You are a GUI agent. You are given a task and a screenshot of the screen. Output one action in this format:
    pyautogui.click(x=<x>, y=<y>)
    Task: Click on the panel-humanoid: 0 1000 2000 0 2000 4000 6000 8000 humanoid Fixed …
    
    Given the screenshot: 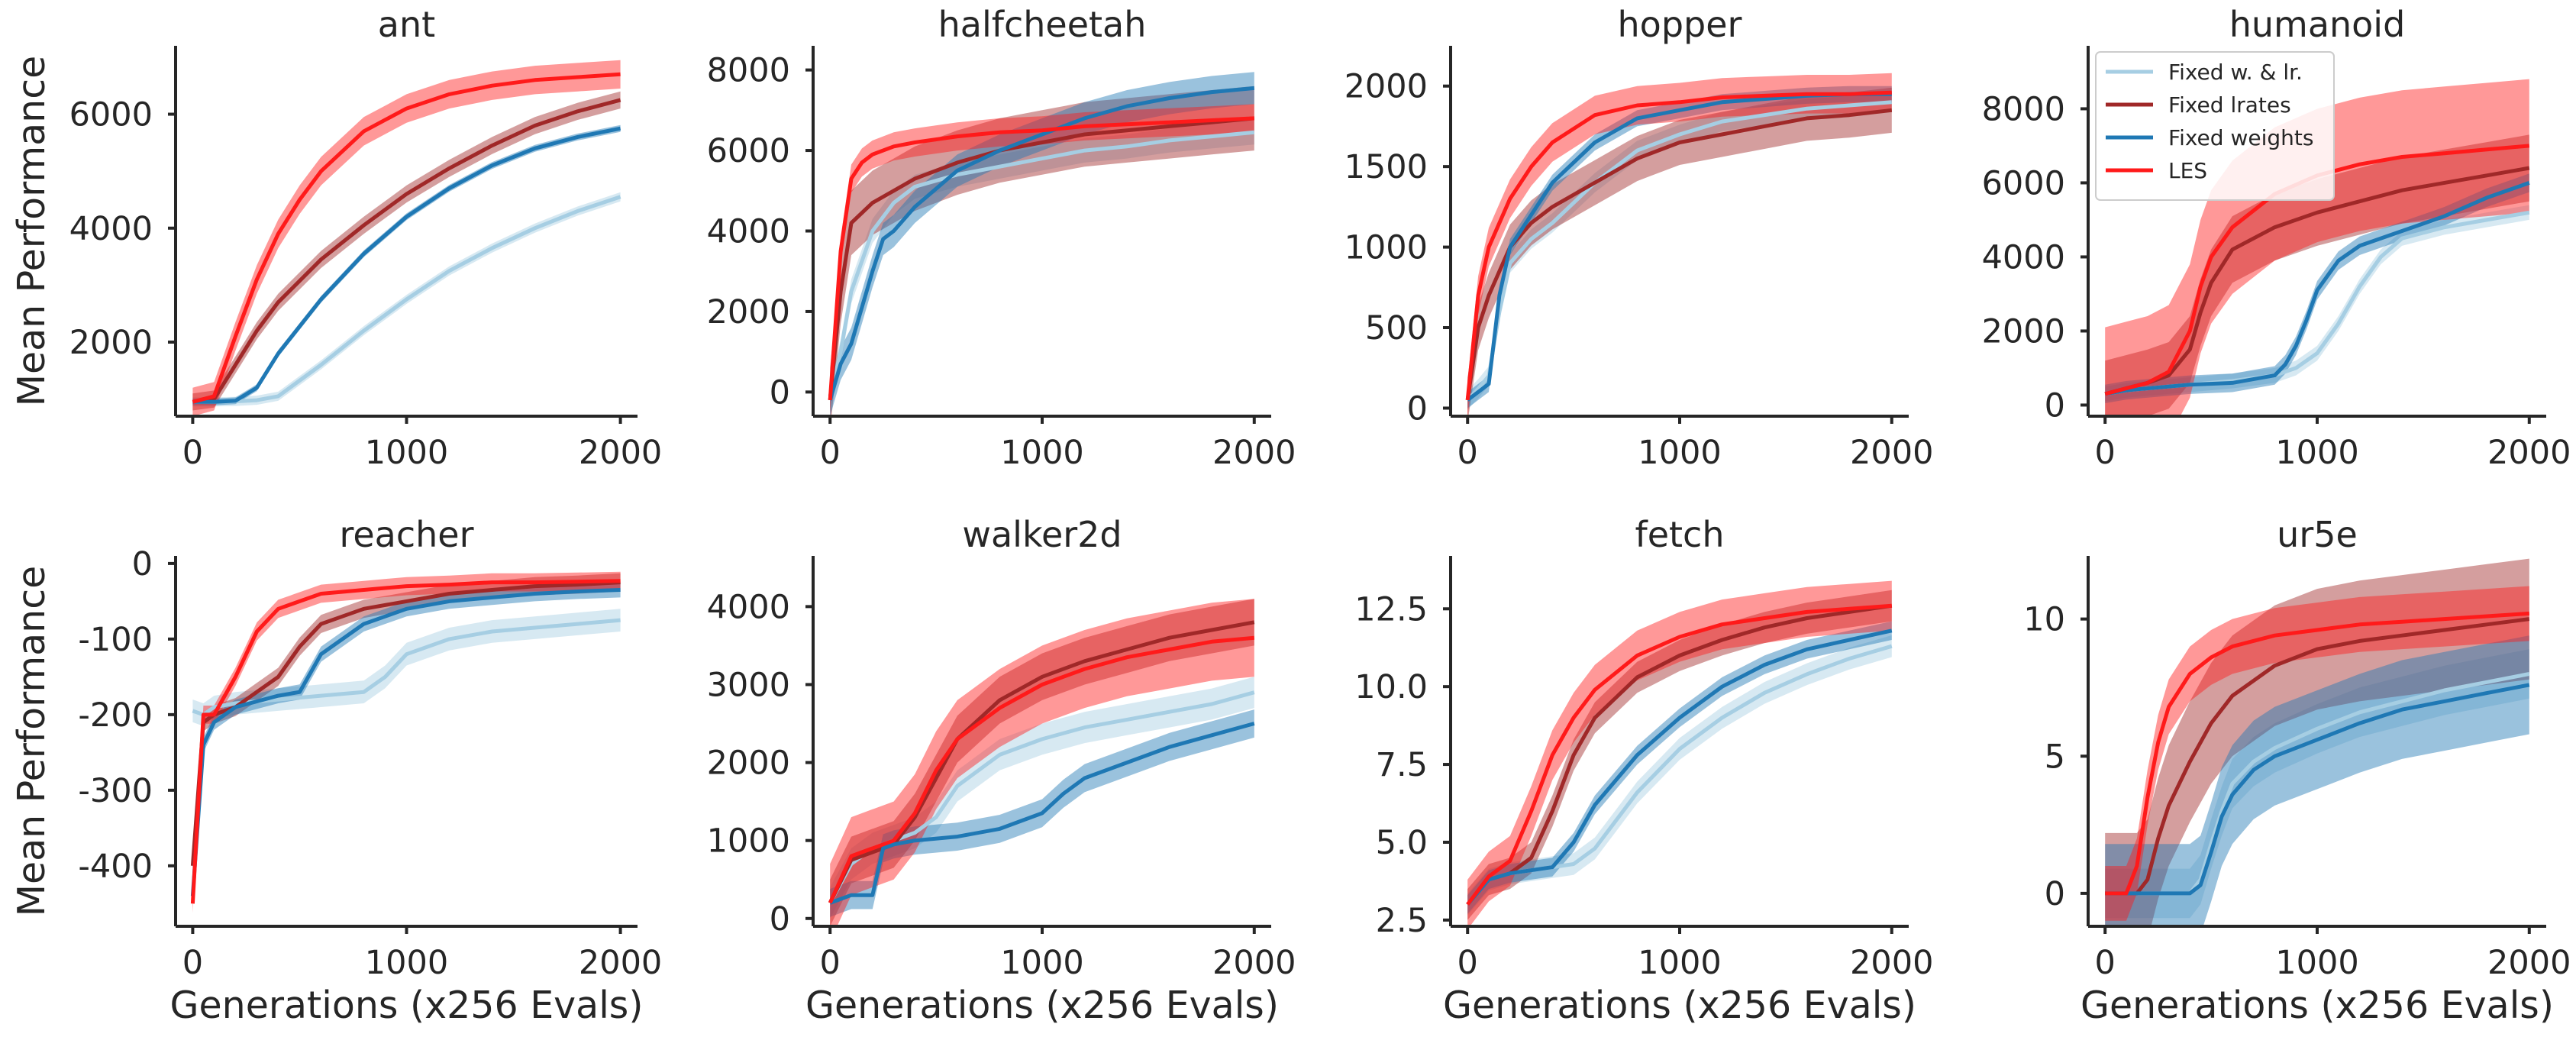 What is the action you would take?
    pyautogui.click(x=2276, y=238)
    